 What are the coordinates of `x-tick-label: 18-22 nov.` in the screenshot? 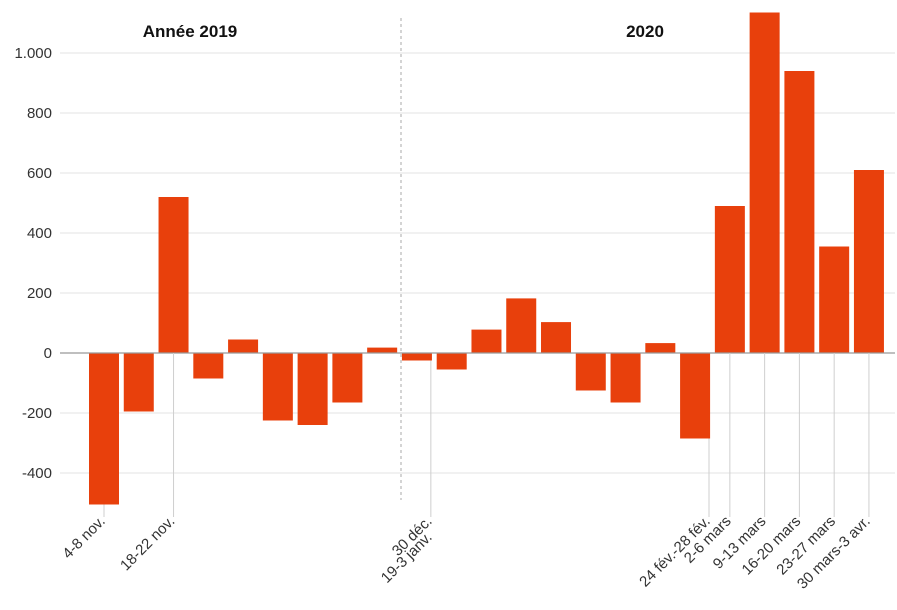 It's located at (147, 543).